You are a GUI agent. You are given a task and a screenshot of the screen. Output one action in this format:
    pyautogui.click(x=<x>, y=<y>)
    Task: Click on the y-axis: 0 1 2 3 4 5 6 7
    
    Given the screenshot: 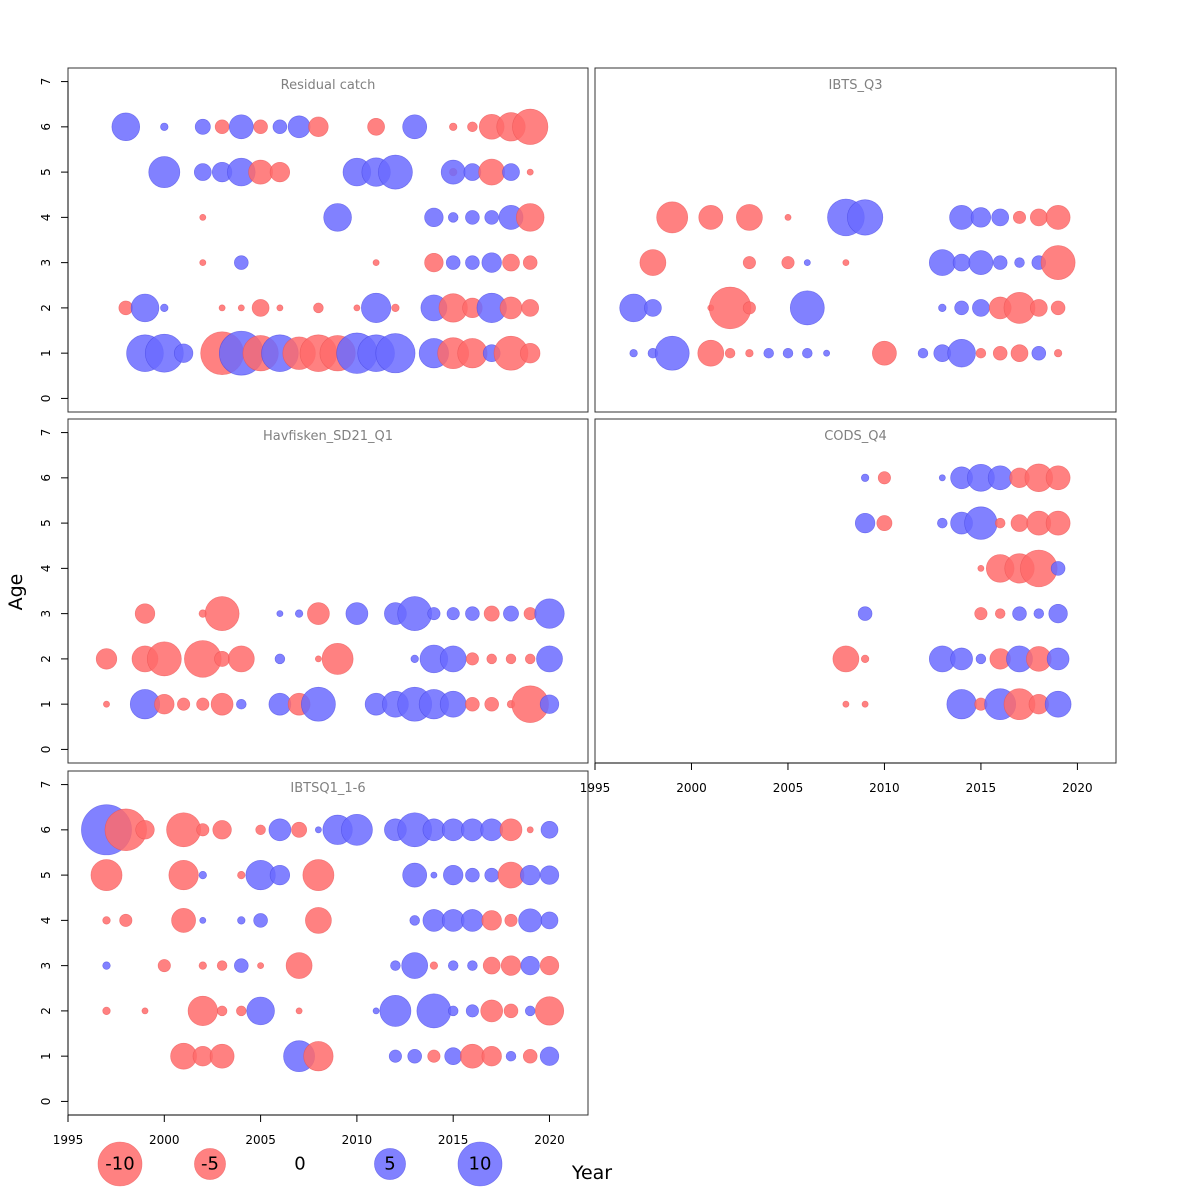 What is the action you would take?
    pyautogui.click(x=54, y=943)
    